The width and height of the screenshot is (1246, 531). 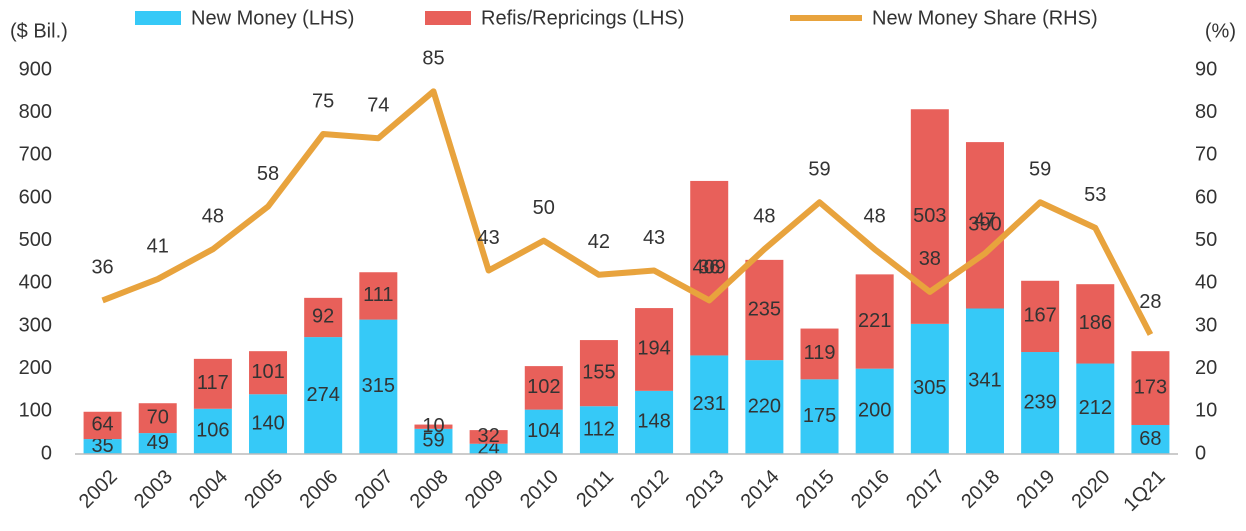 What do you see at coordinates (39, 31) in the screenshot?
I see `y-axis-label: ($ Bil.)` at bounding box center [39, 31].